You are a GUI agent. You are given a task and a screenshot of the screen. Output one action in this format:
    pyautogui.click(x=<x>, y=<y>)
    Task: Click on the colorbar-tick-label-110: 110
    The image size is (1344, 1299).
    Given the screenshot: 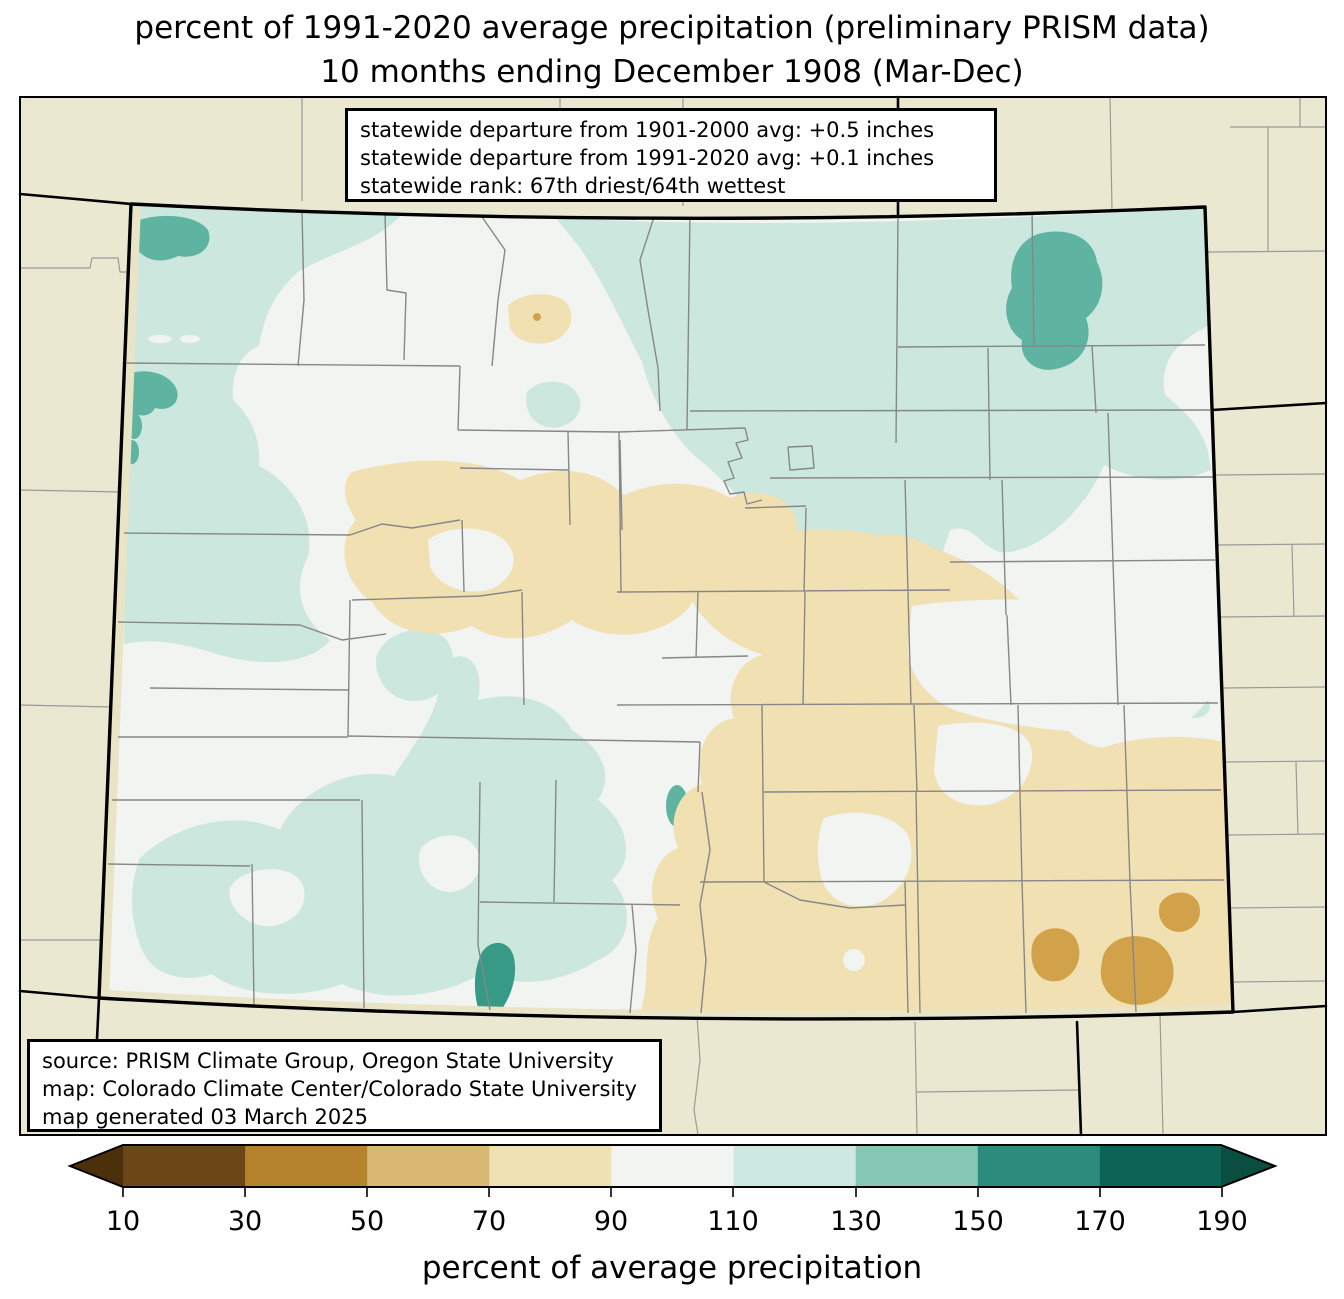 What is the action you would take?
    pyautogui.click(x=733, y=1221)
    